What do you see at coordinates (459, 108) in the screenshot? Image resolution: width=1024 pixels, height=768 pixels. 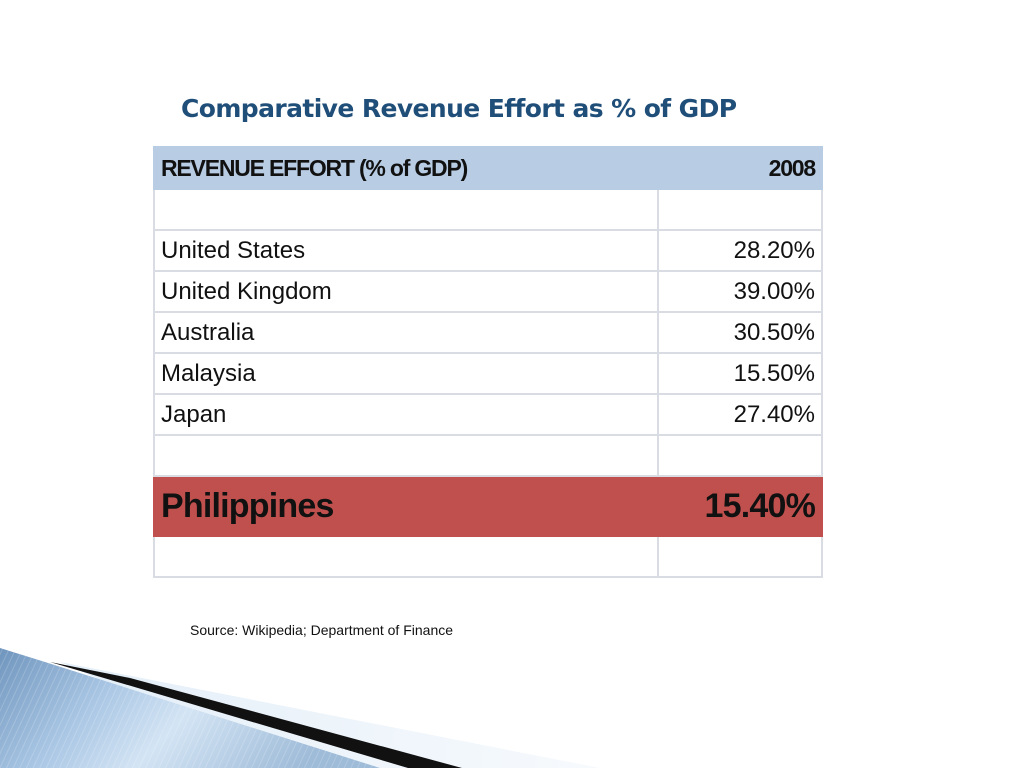 I see `slide-title: Comparative Revenue Effort as % of GDP` at bounding box center [459, 108].